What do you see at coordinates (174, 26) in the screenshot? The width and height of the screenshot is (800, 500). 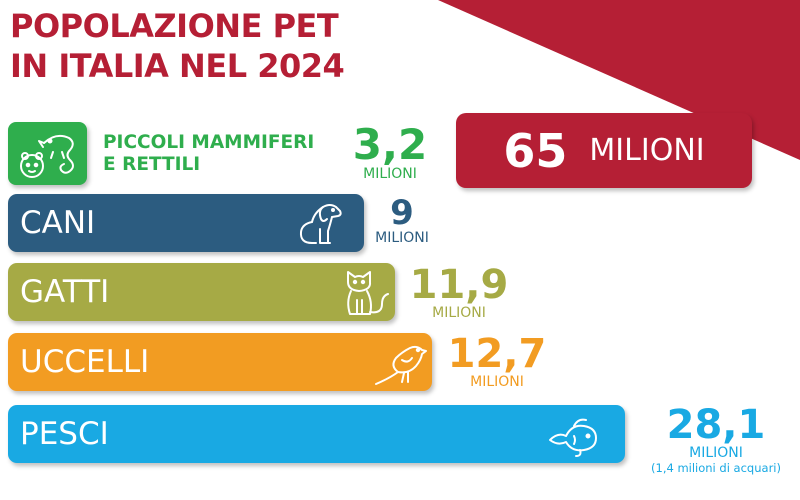 I see `title-line-1: POPOLAZIONE PET` at bounding box center [174, 26].